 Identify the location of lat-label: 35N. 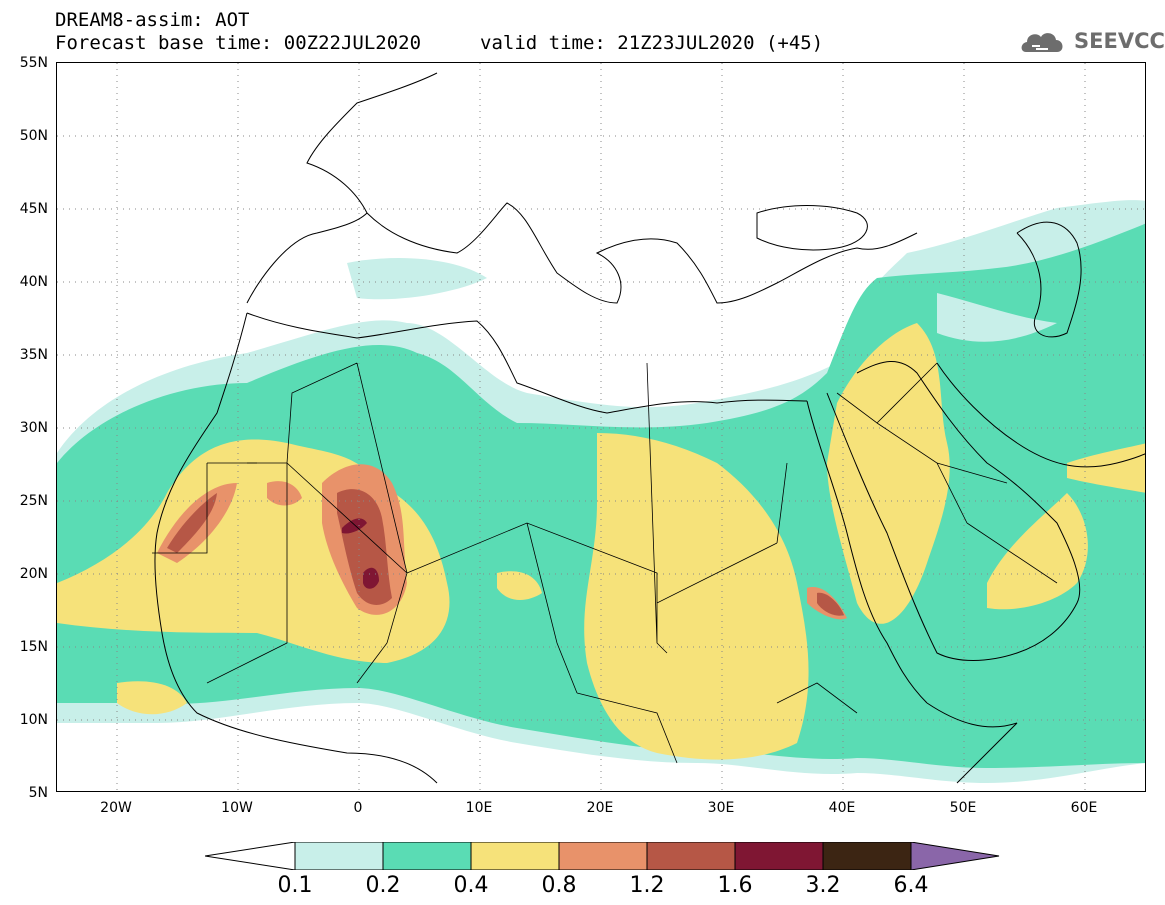
(33, 355).